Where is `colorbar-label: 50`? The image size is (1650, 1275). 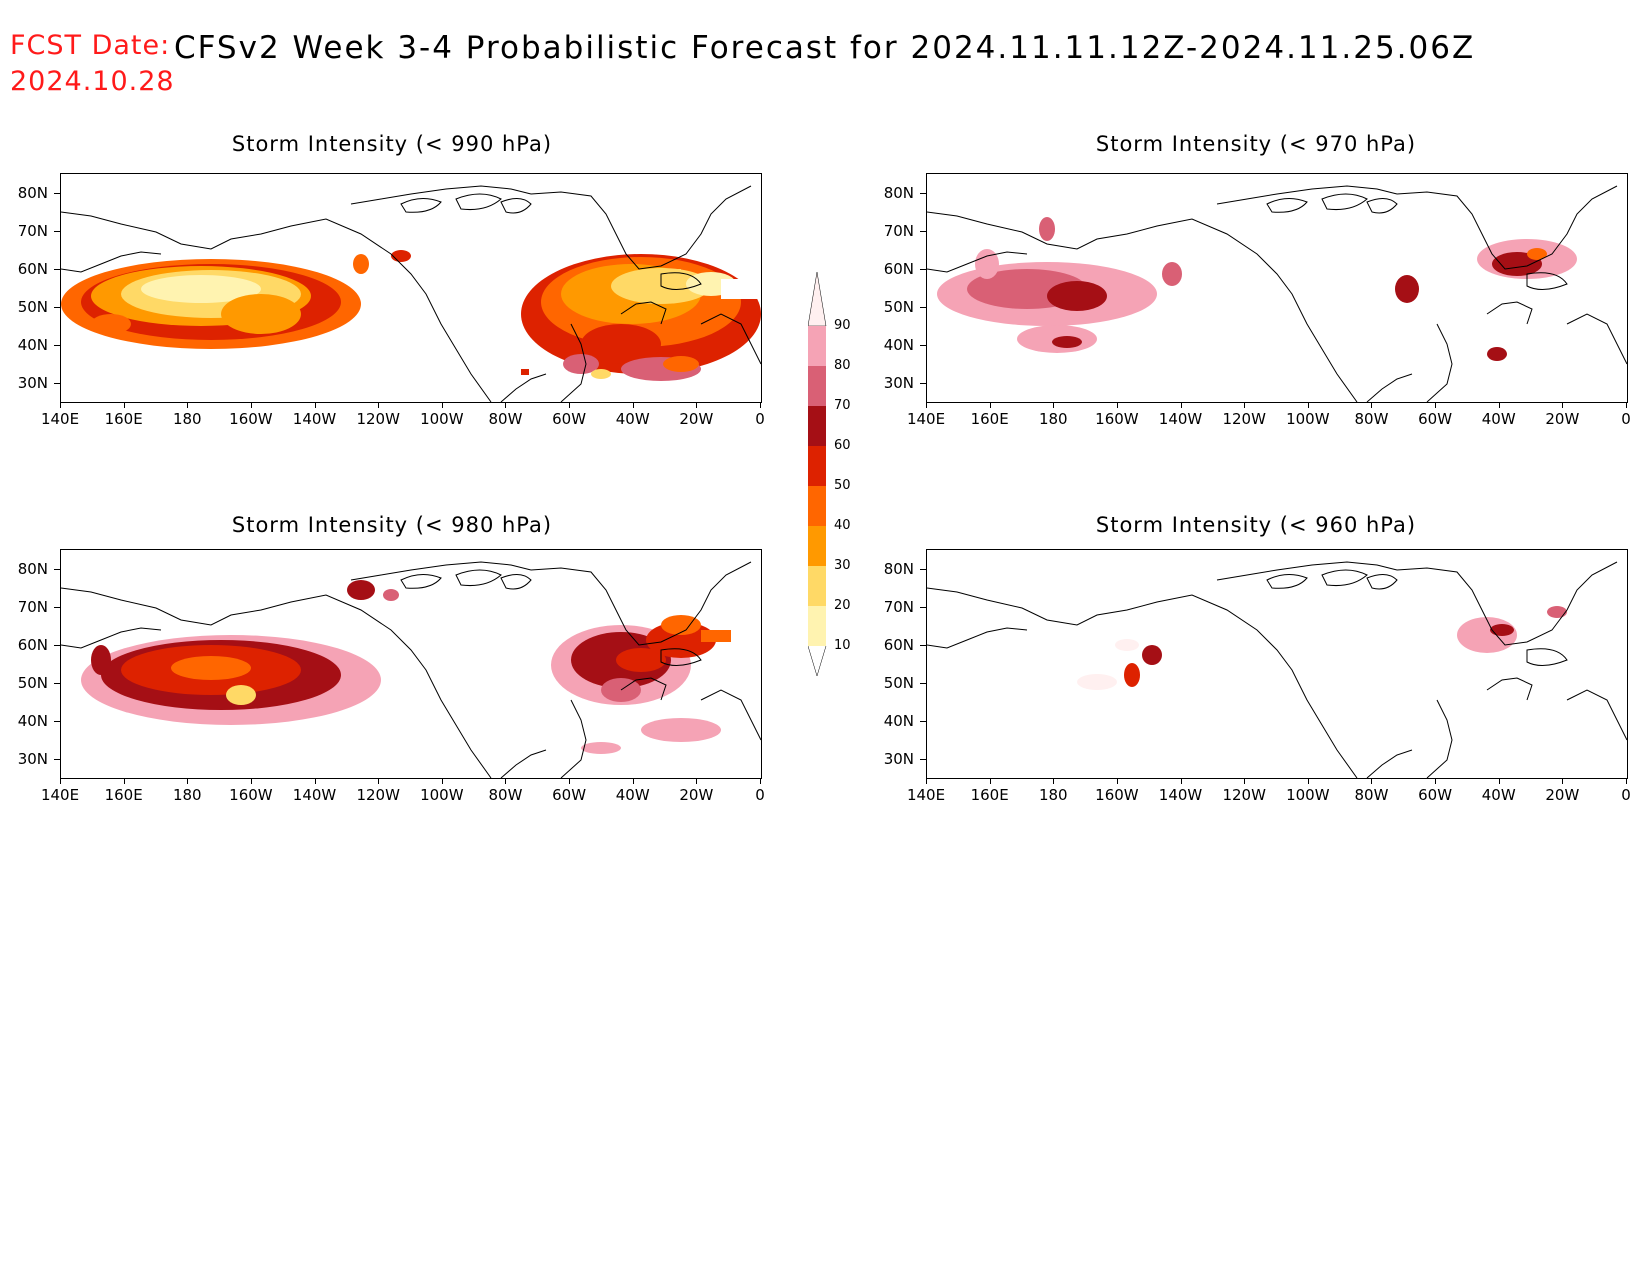
colorbar-label: 50 is located at coordinates (842, 485).